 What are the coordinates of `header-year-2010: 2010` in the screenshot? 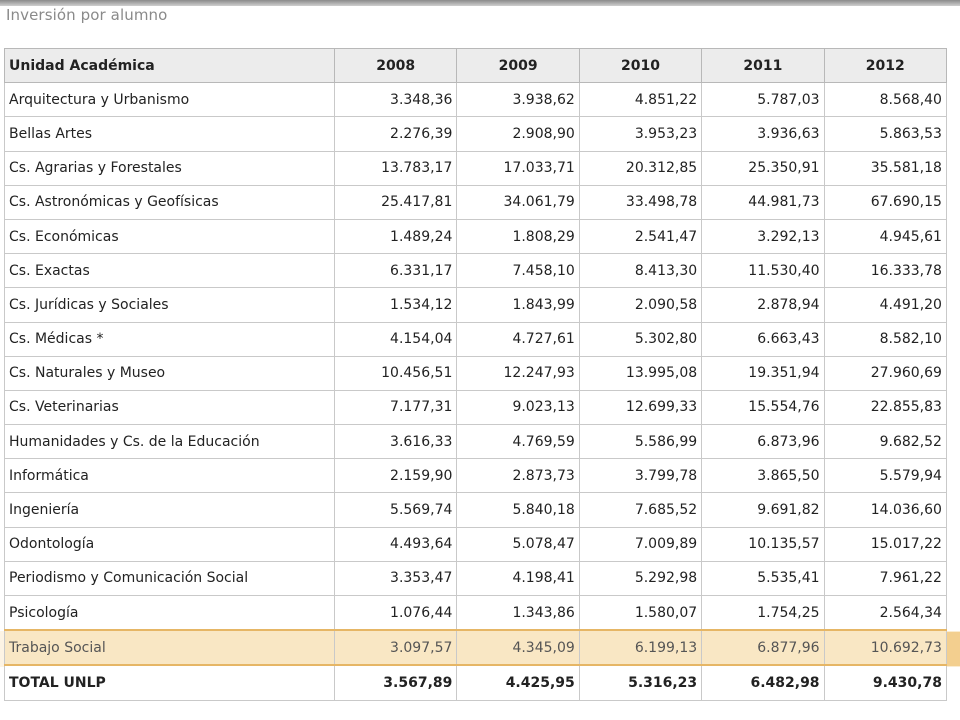 It's located at (640, 65).